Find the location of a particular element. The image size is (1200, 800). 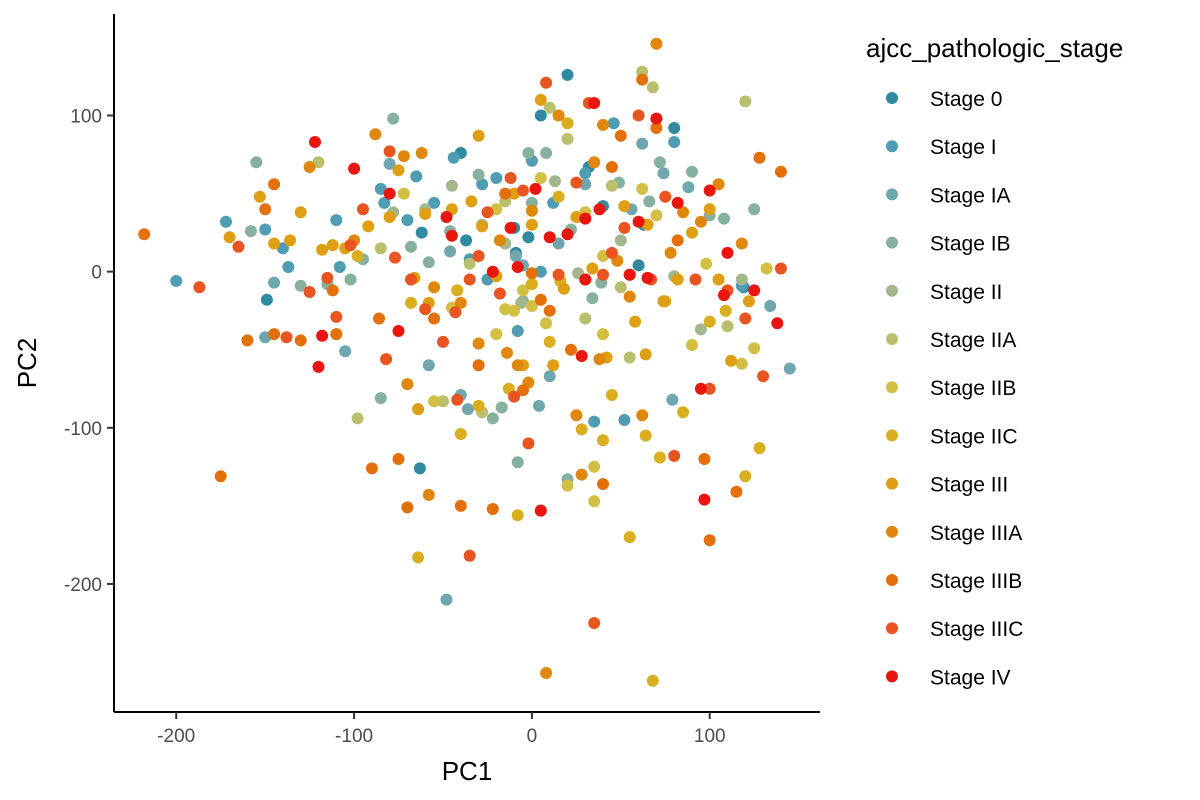

legend-label: Stage IIB is located at coordinates (973, 388).